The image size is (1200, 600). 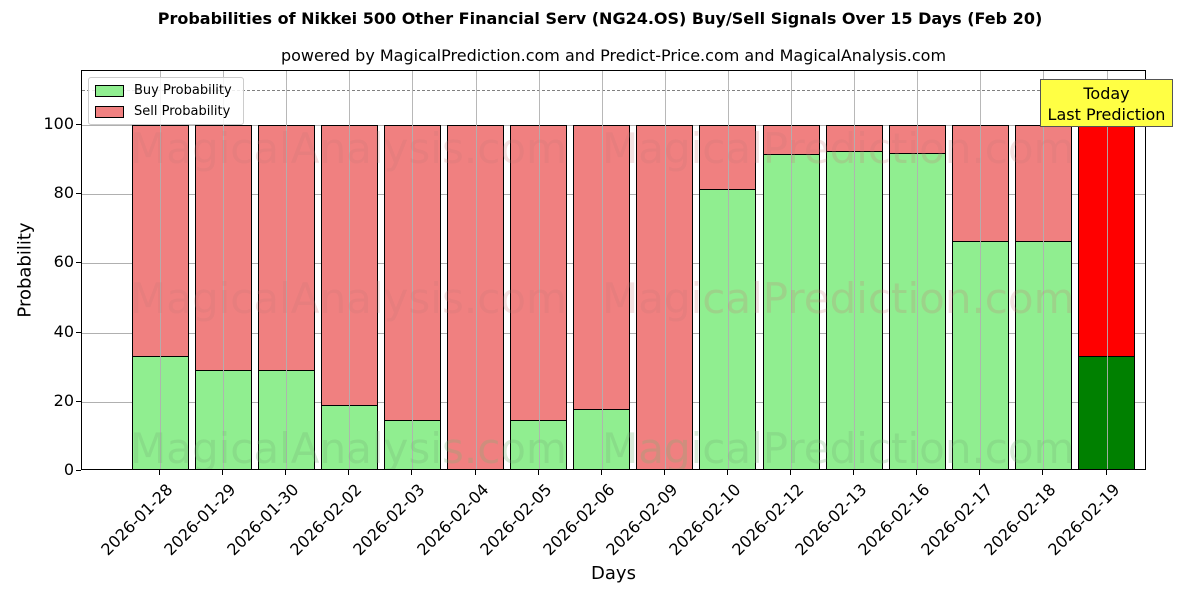 I want to click on sell-swatch-icon, so click(x=109, y=111).